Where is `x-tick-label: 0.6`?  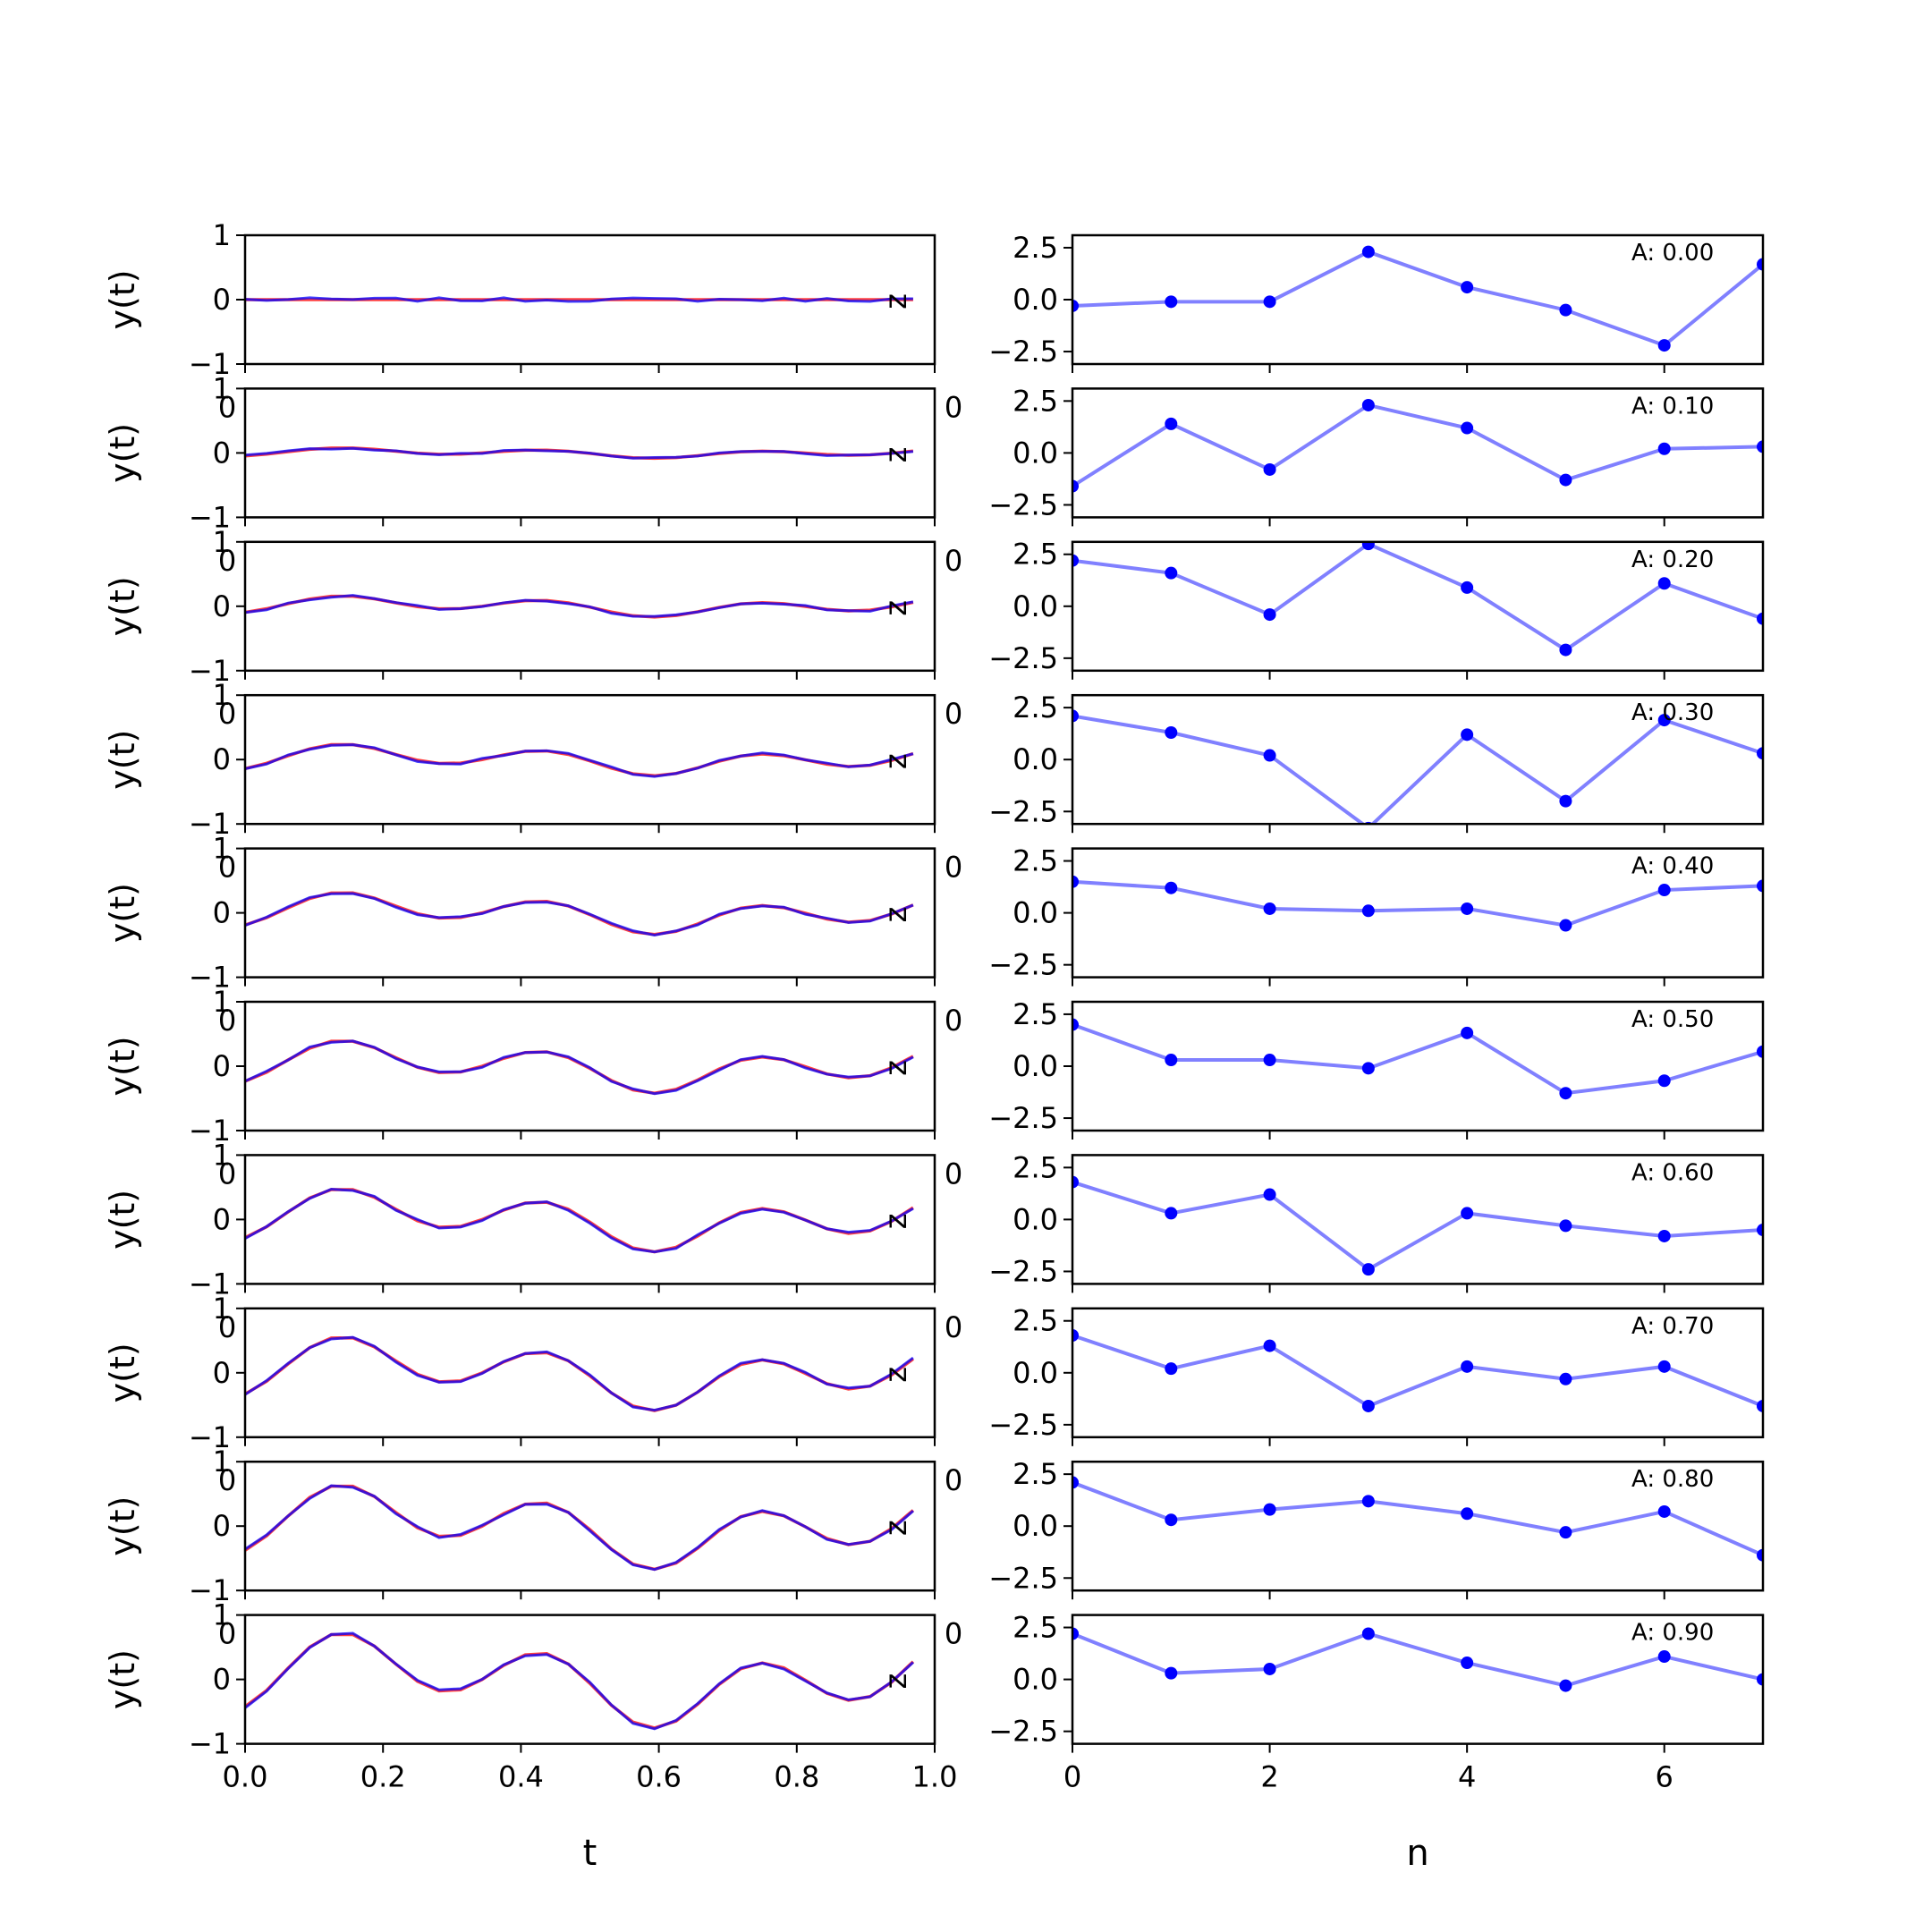 x-tick-label: 0.6 is located at coordinates (659, 1777).